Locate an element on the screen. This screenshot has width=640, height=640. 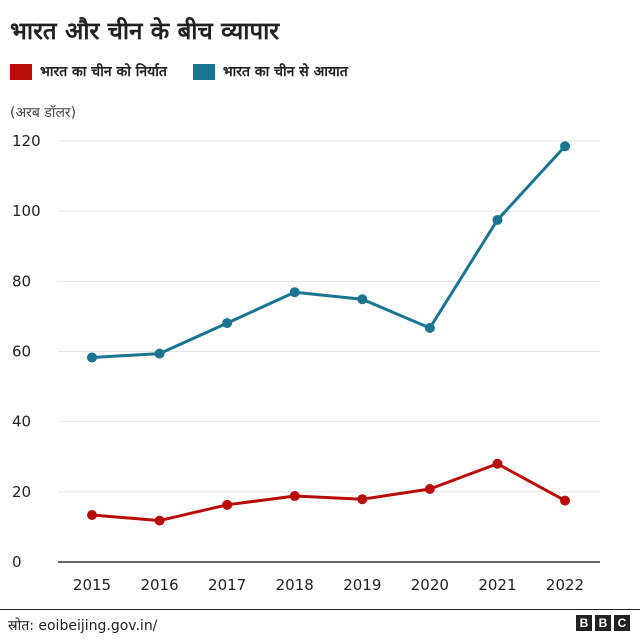
chart-title: भारत और चीन के बीच व्यापार is located at coordinates (145, 31).